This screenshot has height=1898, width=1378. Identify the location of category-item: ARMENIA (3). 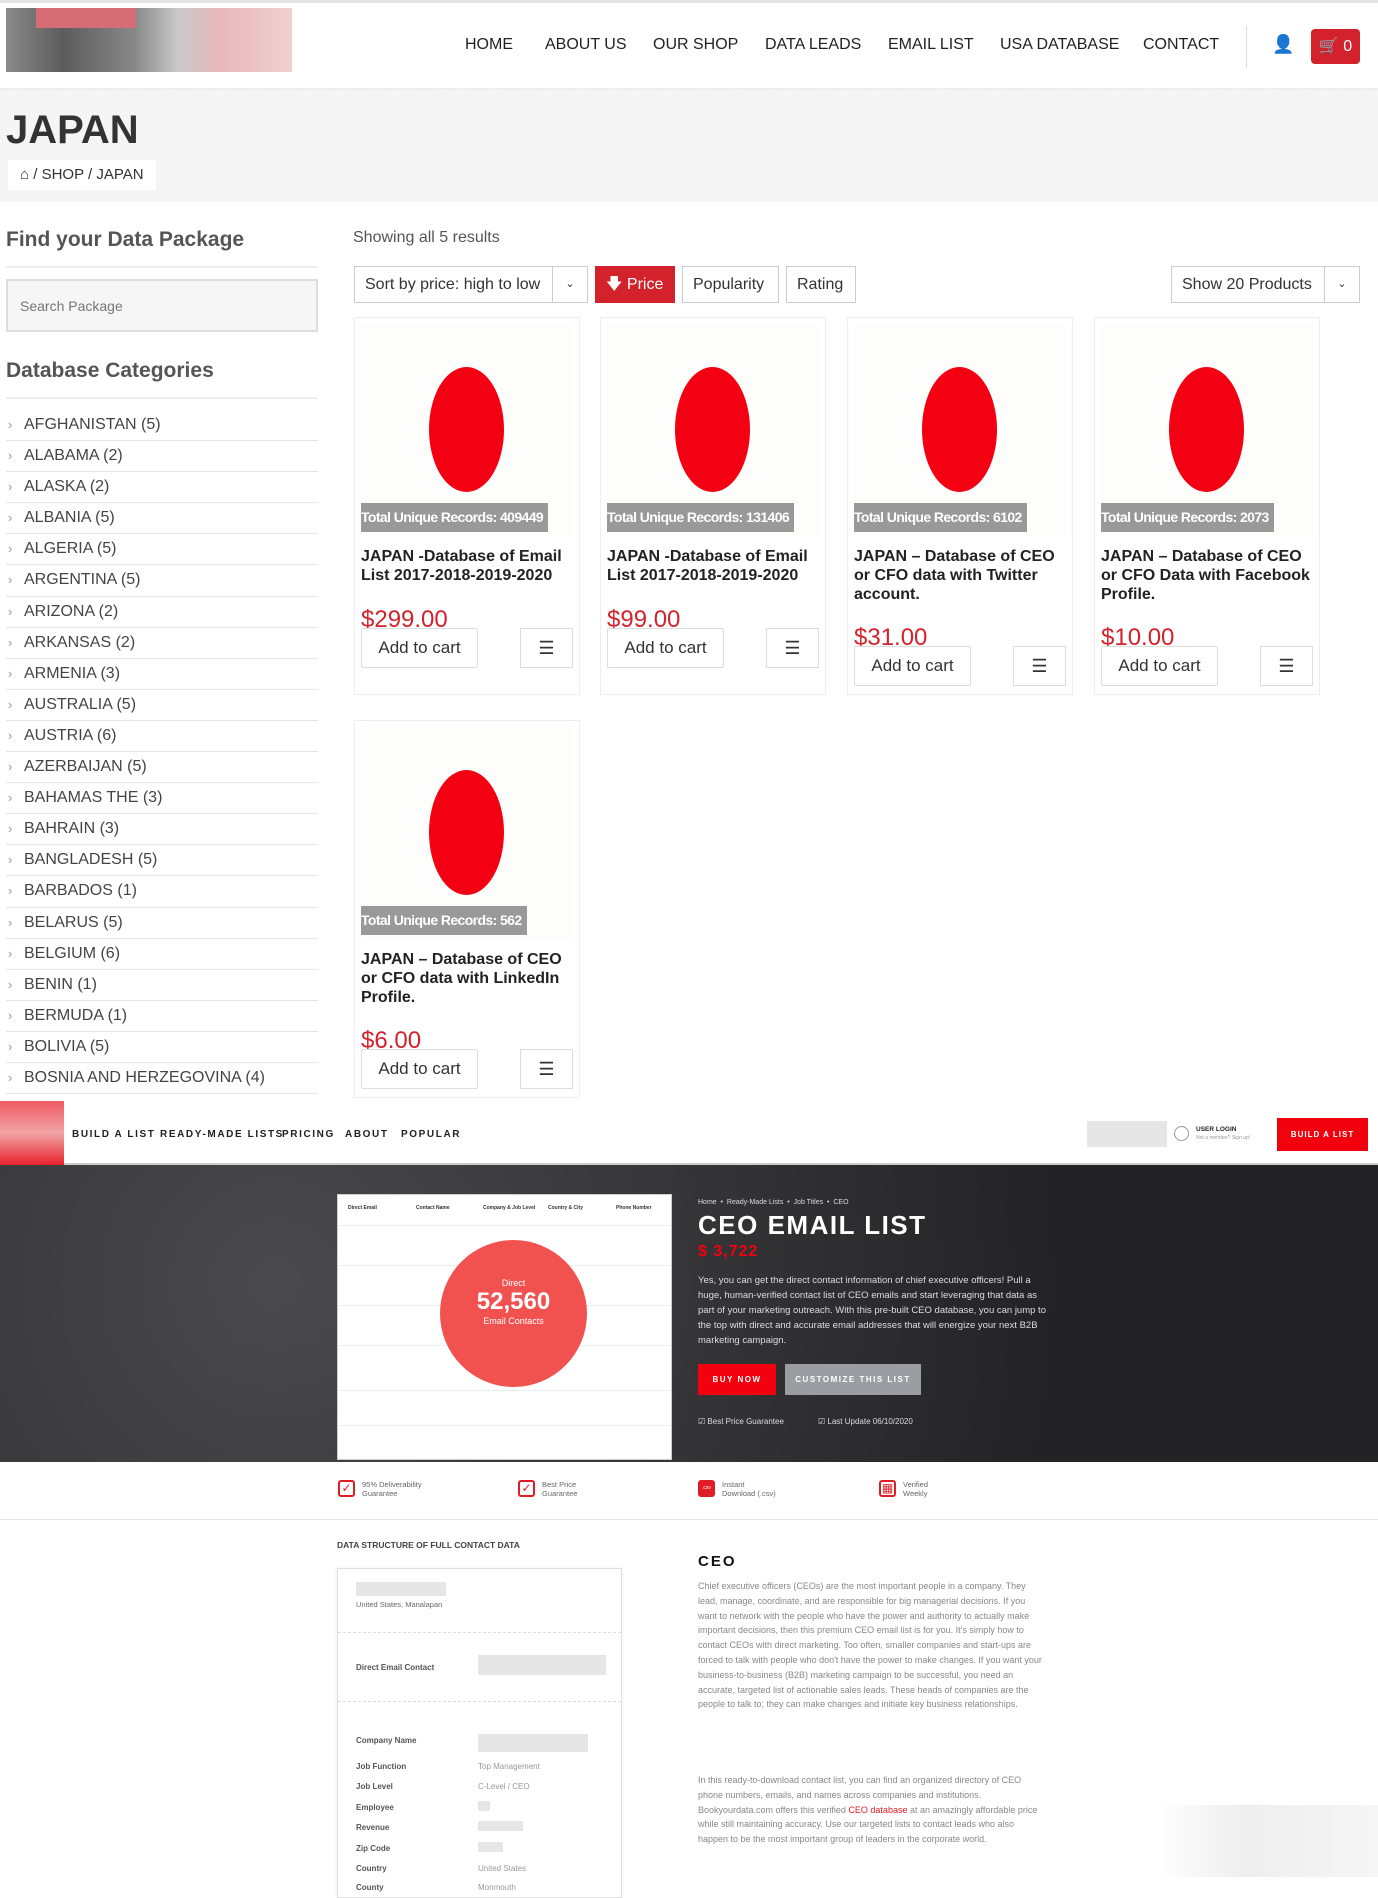
(162, 674).